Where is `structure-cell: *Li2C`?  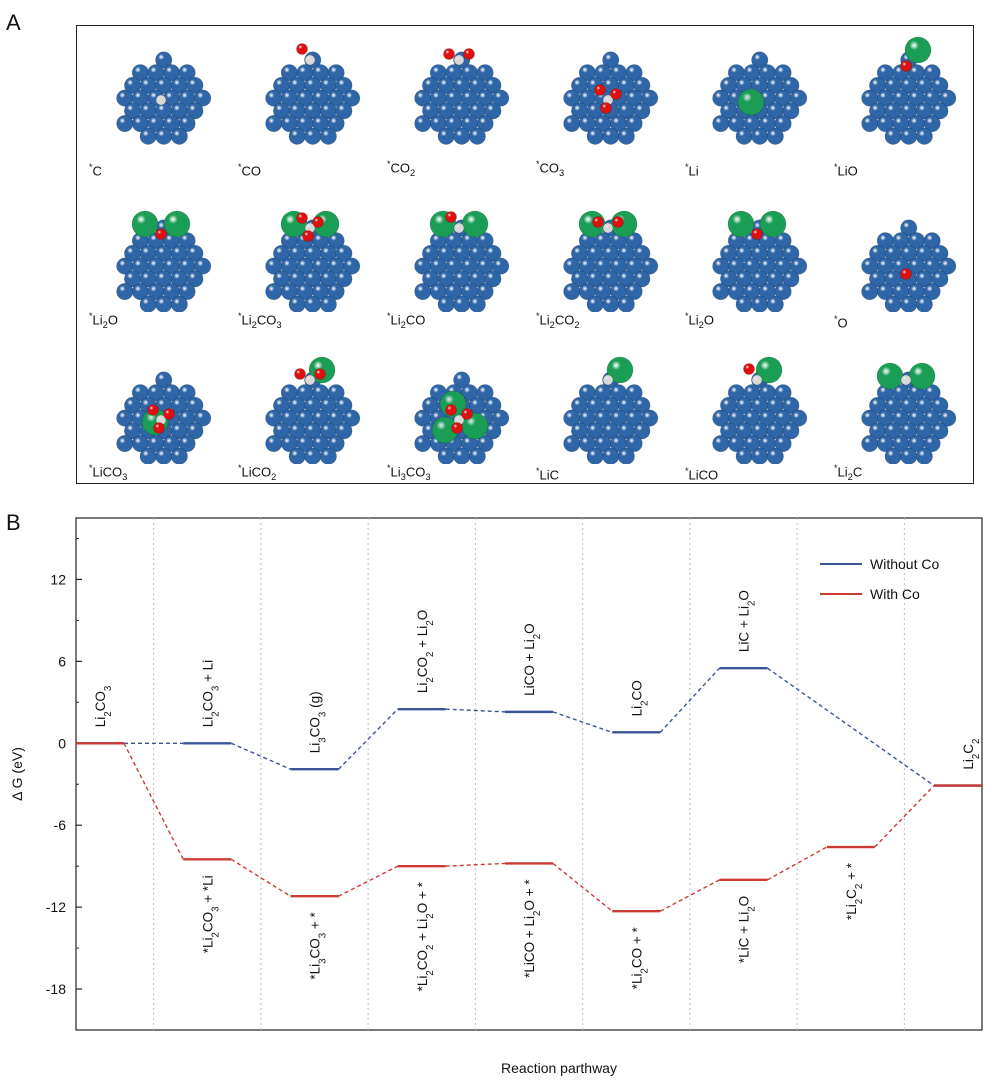
structure-cell: *Li2C is located at coordinates (898, 410).